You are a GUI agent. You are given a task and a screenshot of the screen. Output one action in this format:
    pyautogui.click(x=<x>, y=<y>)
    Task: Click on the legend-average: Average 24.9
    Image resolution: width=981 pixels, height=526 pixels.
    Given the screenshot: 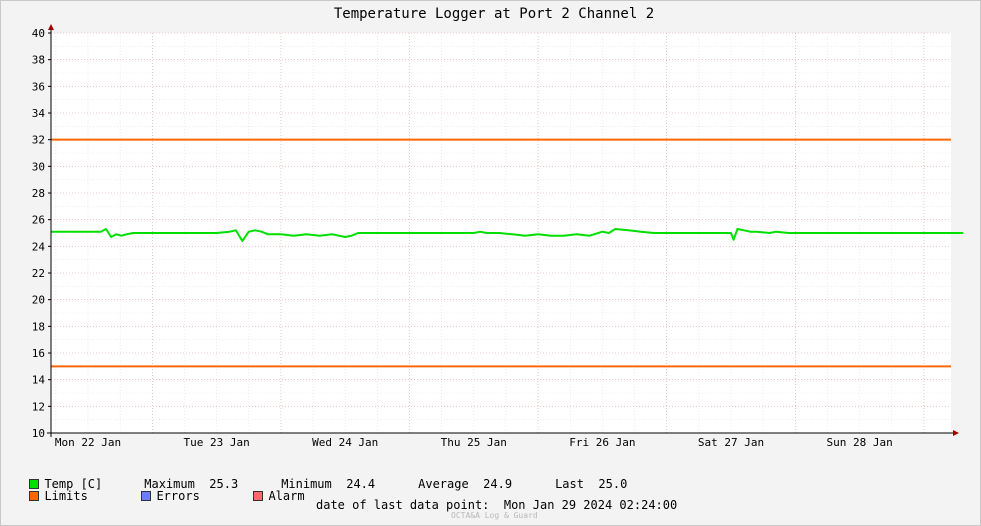 What is the action you would take?
    pyautogui.click(x=465, y=484)
    